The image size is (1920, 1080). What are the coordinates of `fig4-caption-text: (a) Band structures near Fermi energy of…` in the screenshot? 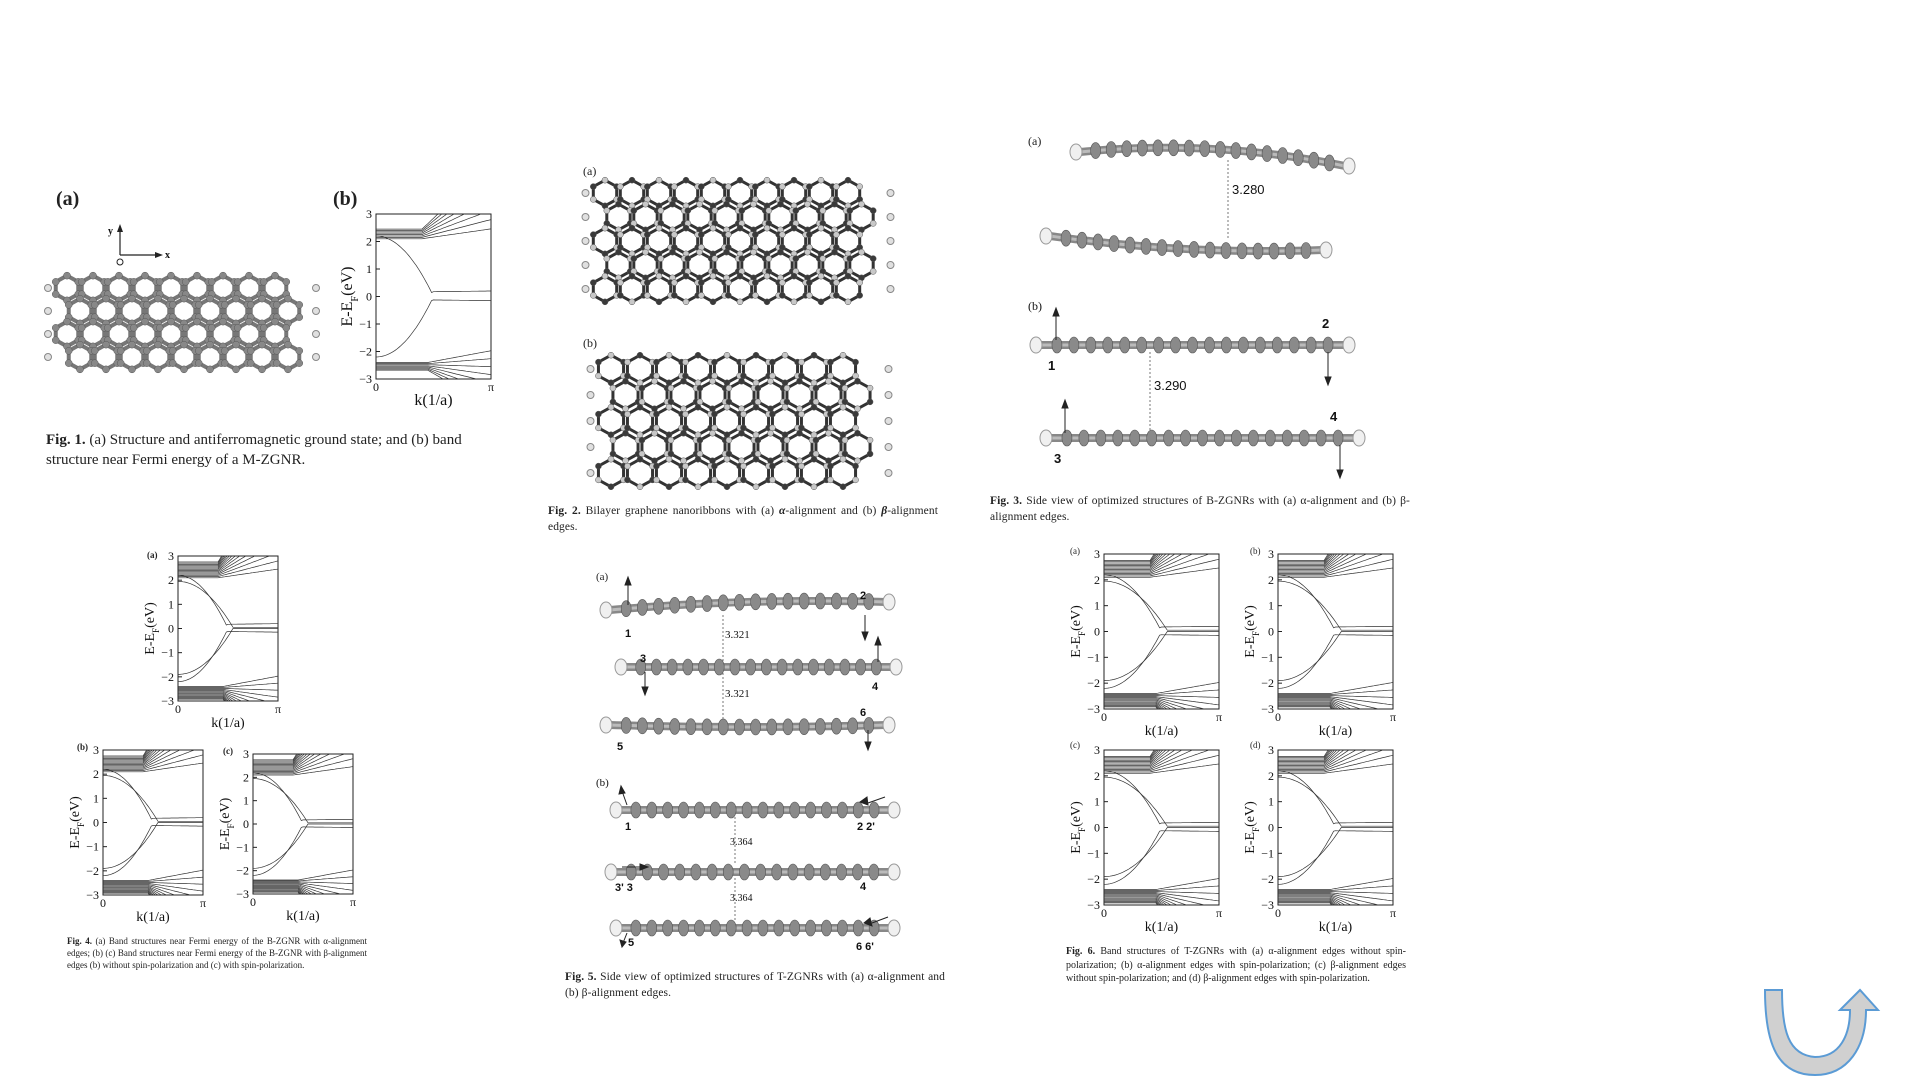 It's located at (217, 953).